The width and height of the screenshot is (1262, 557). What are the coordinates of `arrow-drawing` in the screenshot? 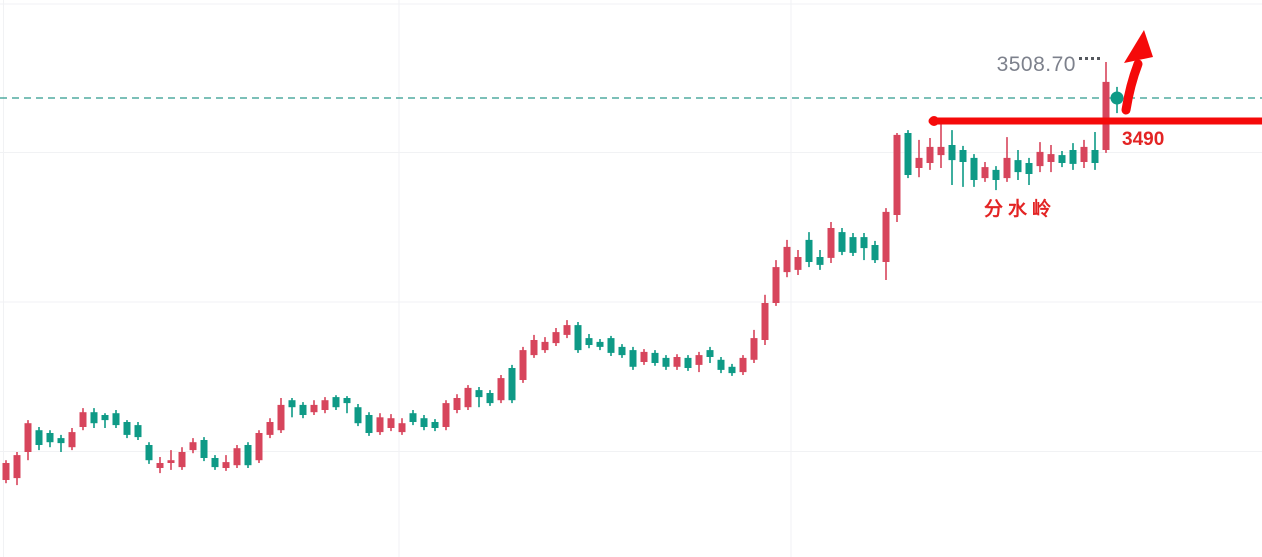 It's located at (1137, 72).